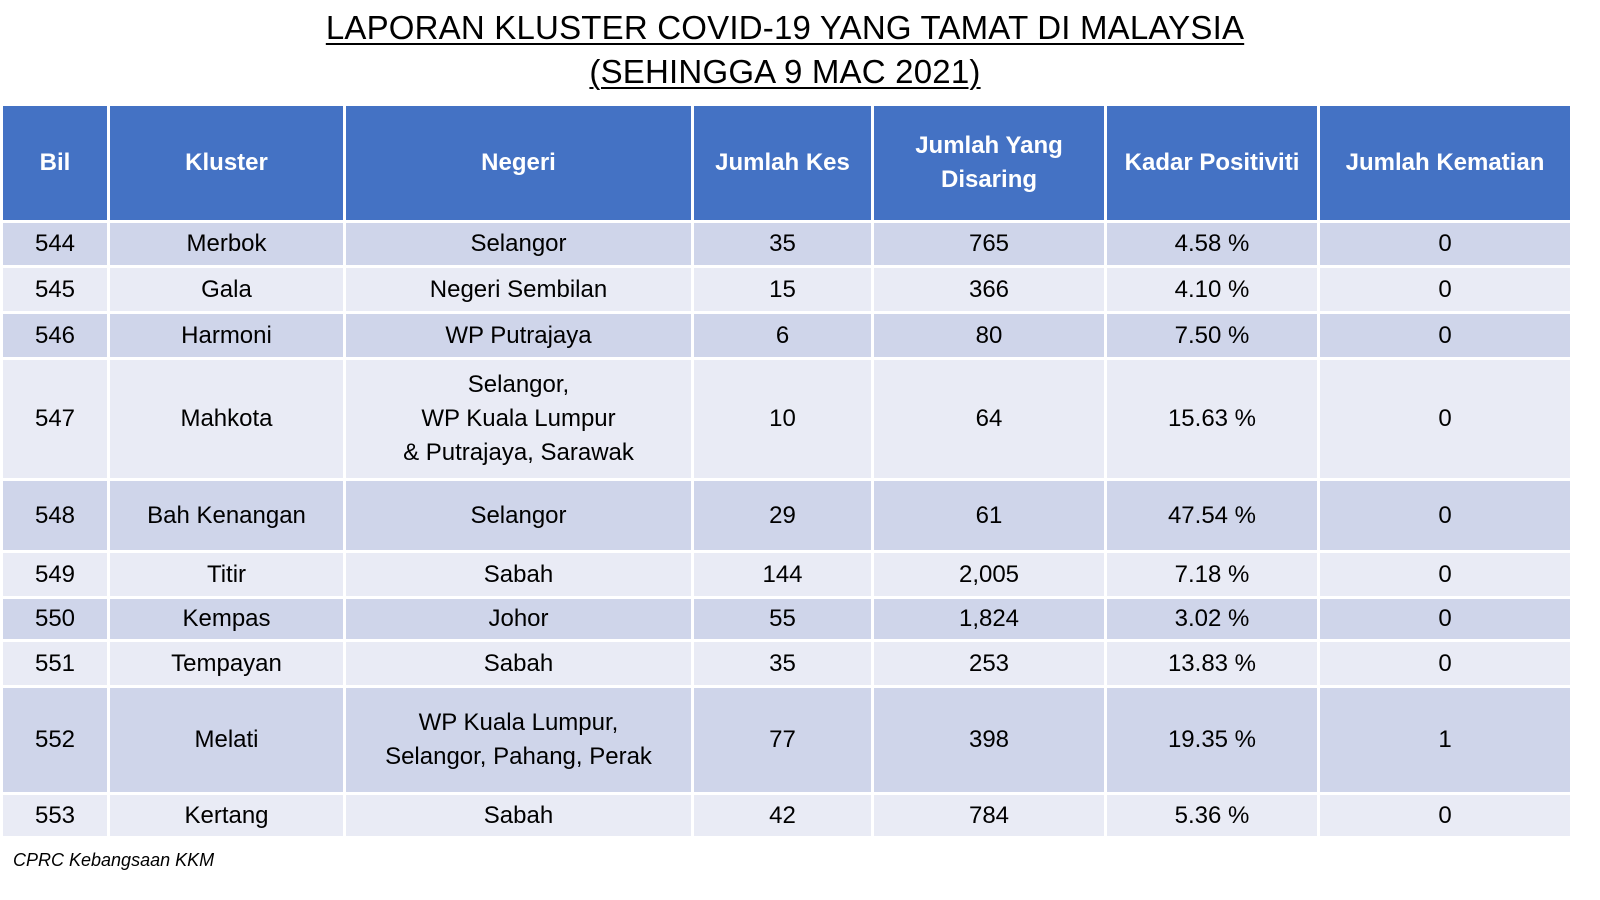  I want to click on table-row: 549 Titir Sabah 144 2,005 7.18 % 0, so click(786, 574).